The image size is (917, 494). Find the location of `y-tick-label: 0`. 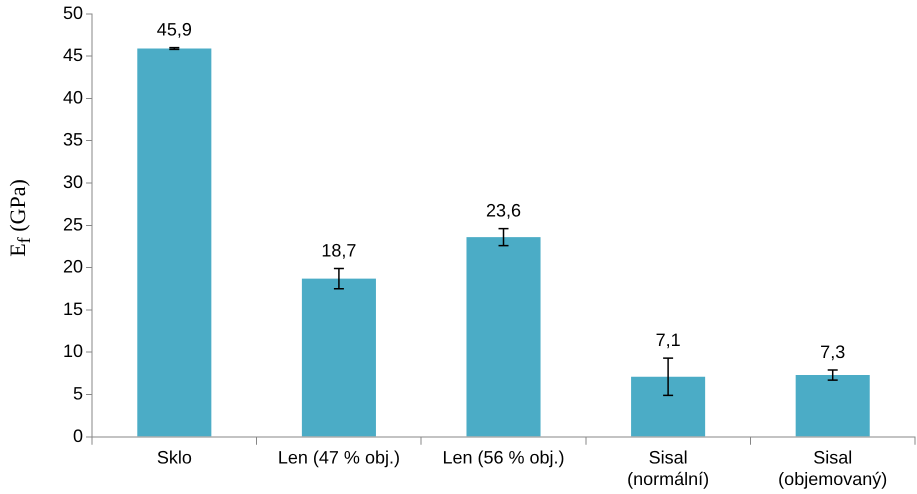

y-tick-label: 0 is located at coordinates (78, 436).